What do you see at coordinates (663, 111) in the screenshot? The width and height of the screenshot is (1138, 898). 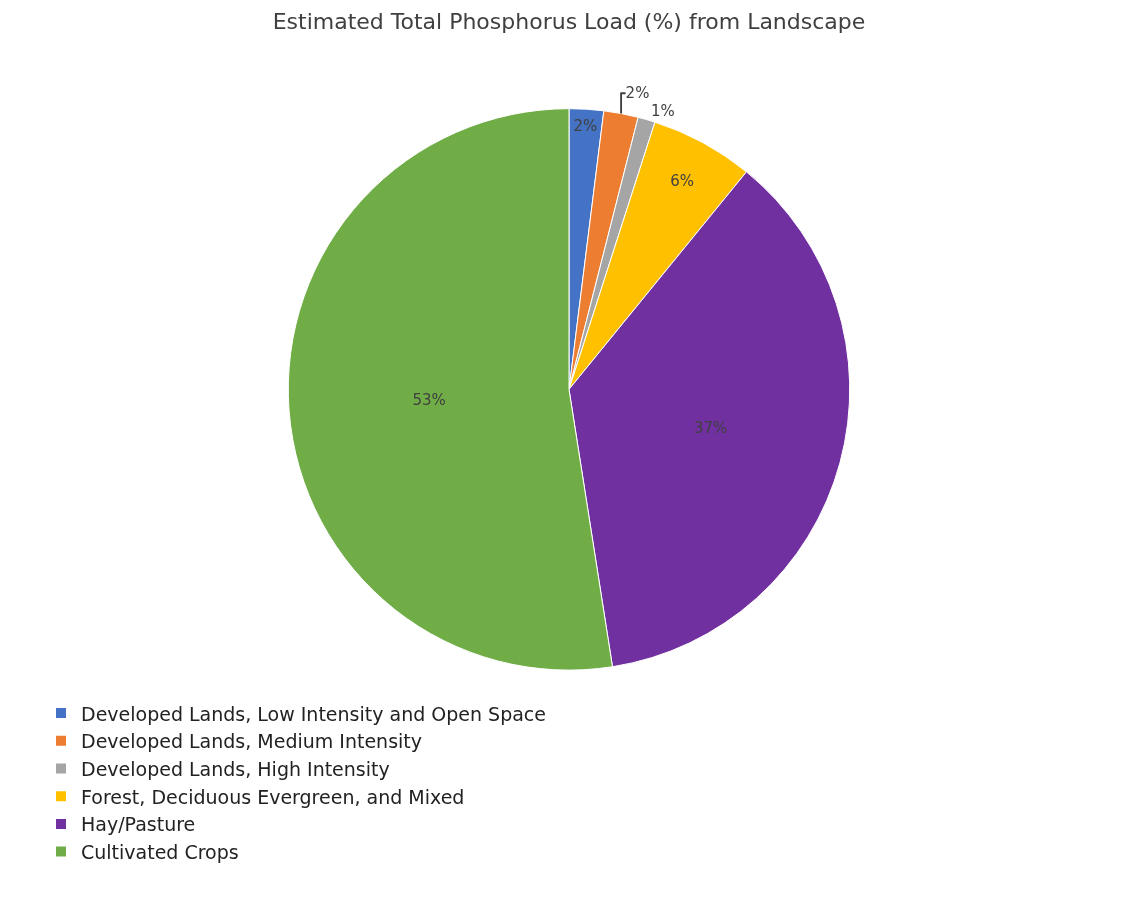 I see `data-label: 1%` at bounding box center [663, 111].